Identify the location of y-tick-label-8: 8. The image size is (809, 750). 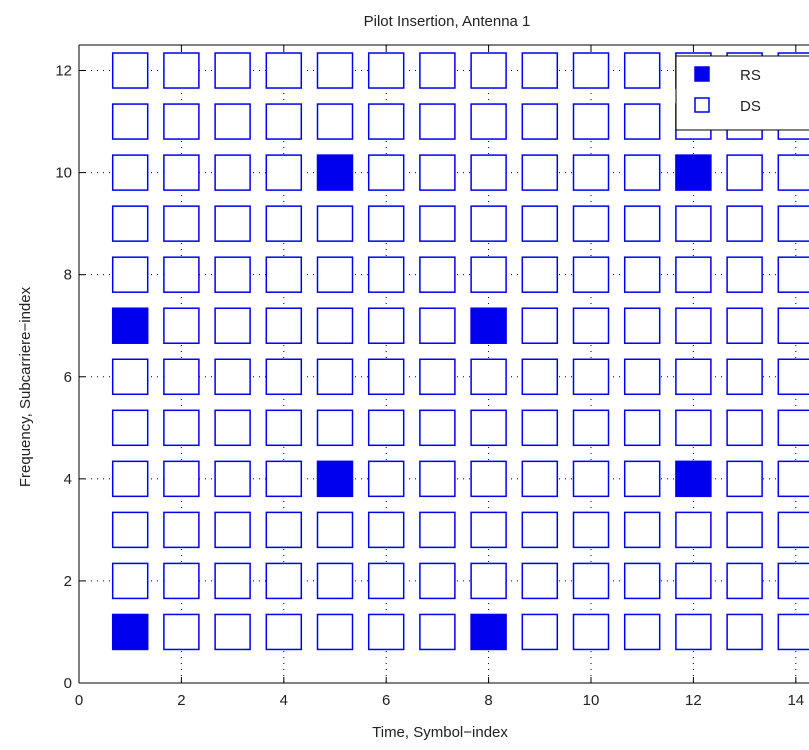
(68, 275).